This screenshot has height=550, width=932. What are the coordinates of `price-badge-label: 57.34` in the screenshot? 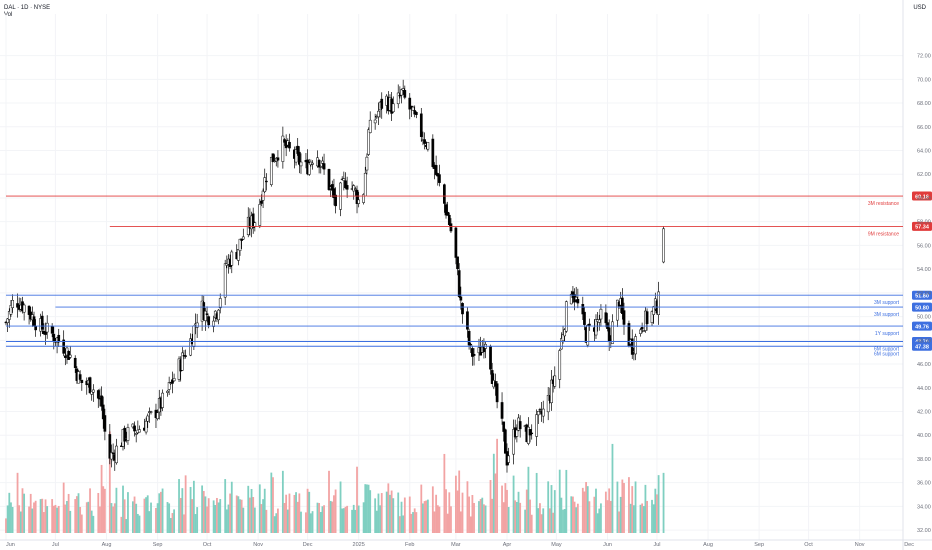 It's located at (922, 228).